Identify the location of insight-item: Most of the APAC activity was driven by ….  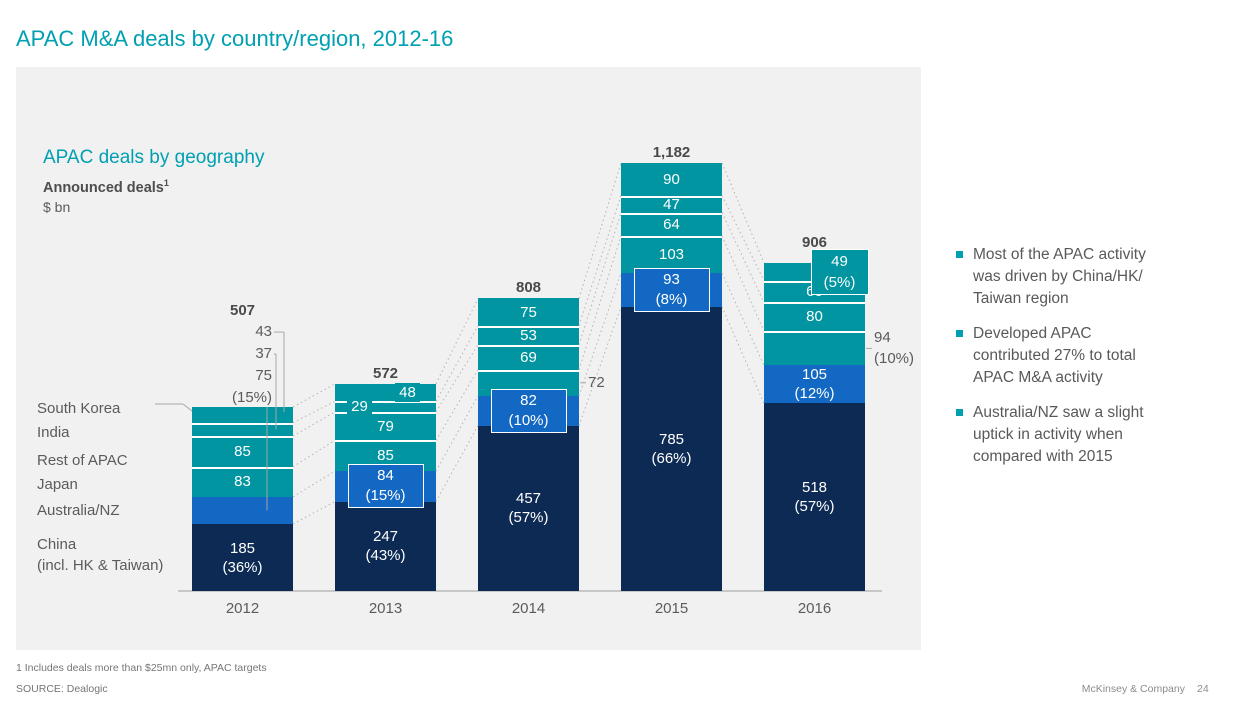
(1075, 277).